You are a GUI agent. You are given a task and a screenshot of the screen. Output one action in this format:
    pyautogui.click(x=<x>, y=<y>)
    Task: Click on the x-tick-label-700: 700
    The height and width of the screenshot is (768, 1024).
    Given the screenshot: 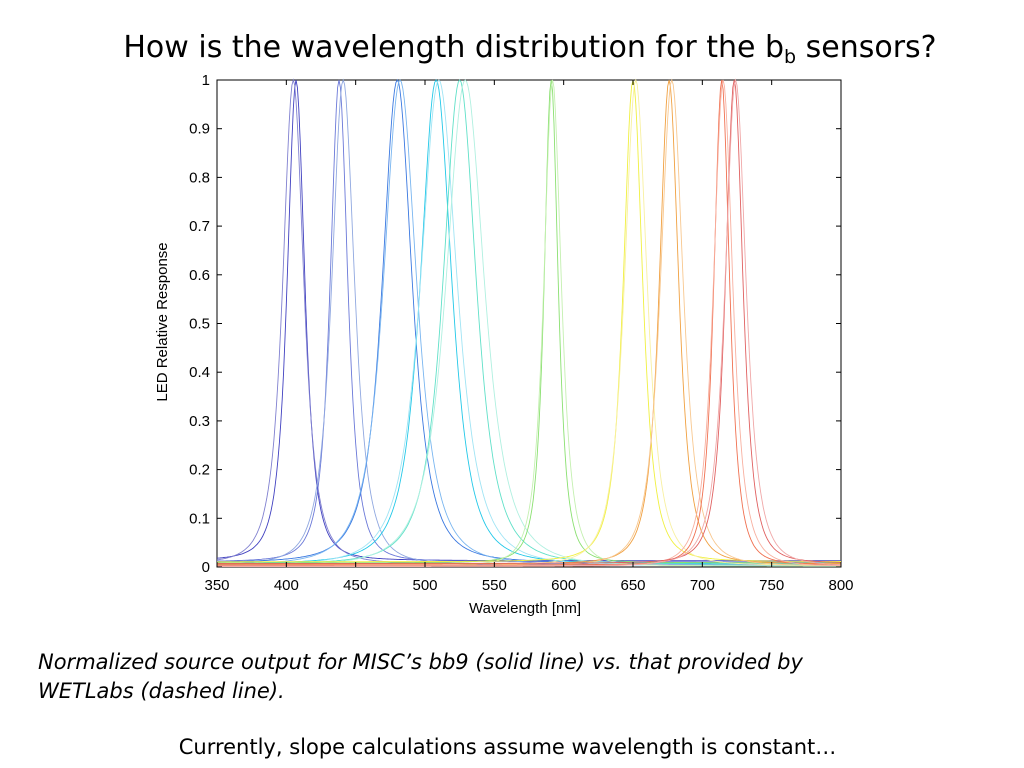 What is the action you would take?
    pyautogui.click(x=702, y=585)
    